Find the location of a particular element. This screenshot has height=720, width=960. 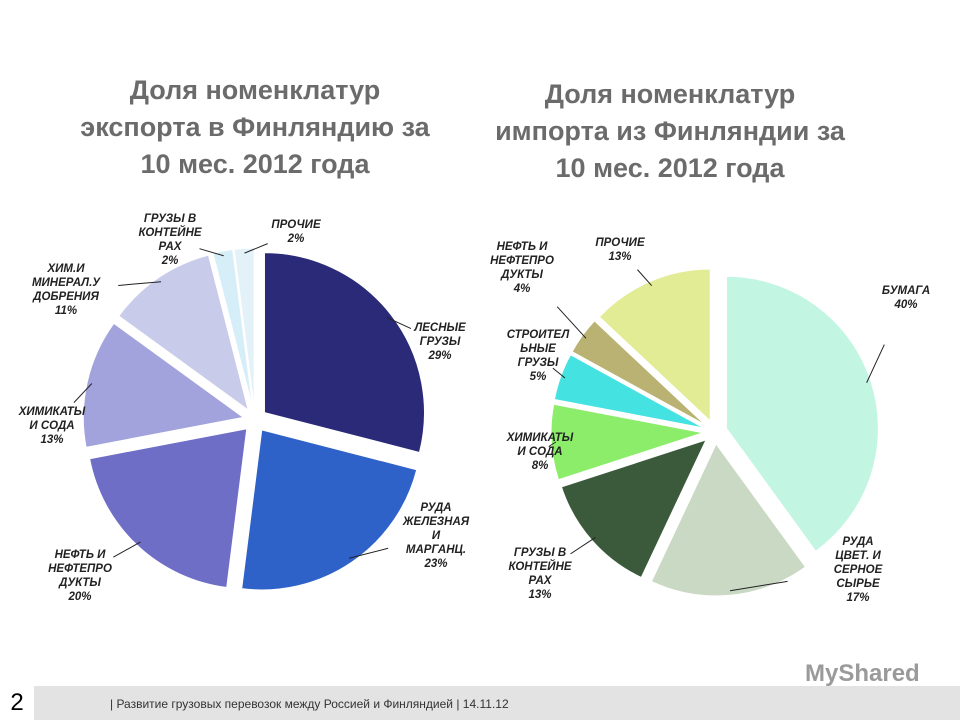

page-number: 2 is located at coordinates (17, 703).